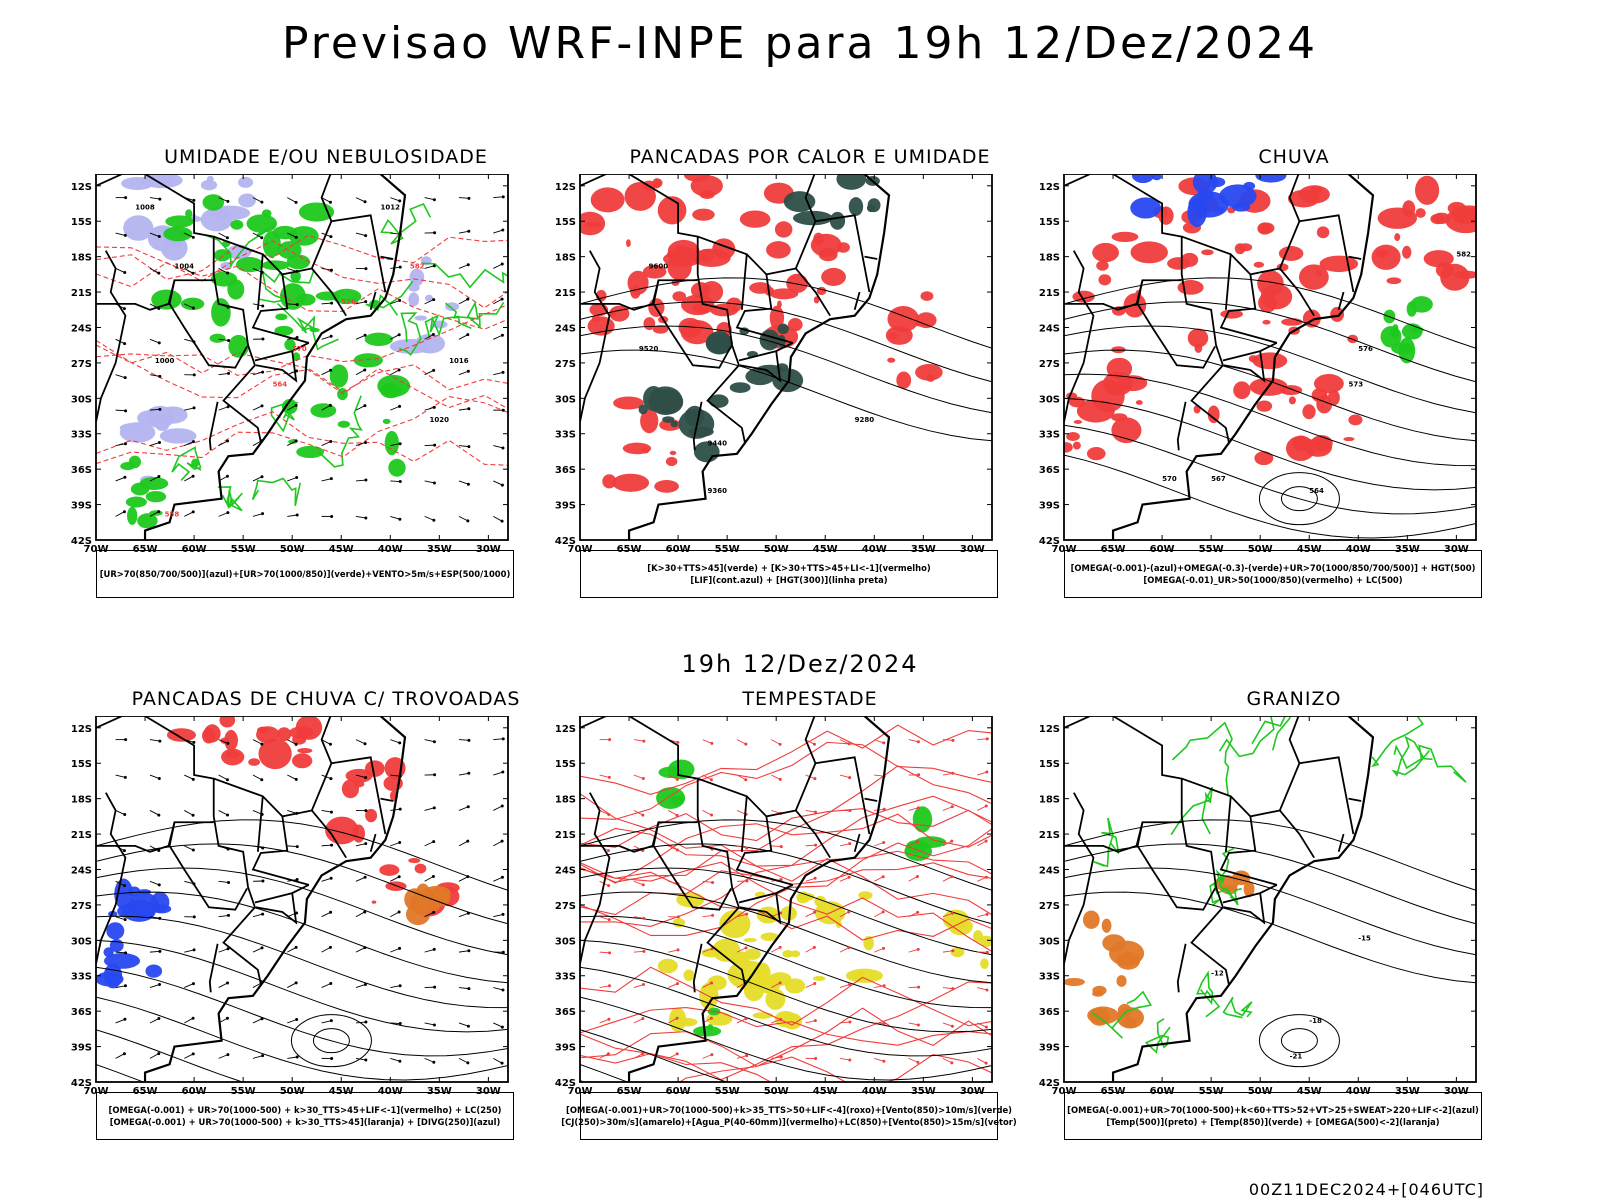  Describe the element at coordinates (1049, 1012) in the screenshot. I see `lat-tick-label: 36S` at that location.